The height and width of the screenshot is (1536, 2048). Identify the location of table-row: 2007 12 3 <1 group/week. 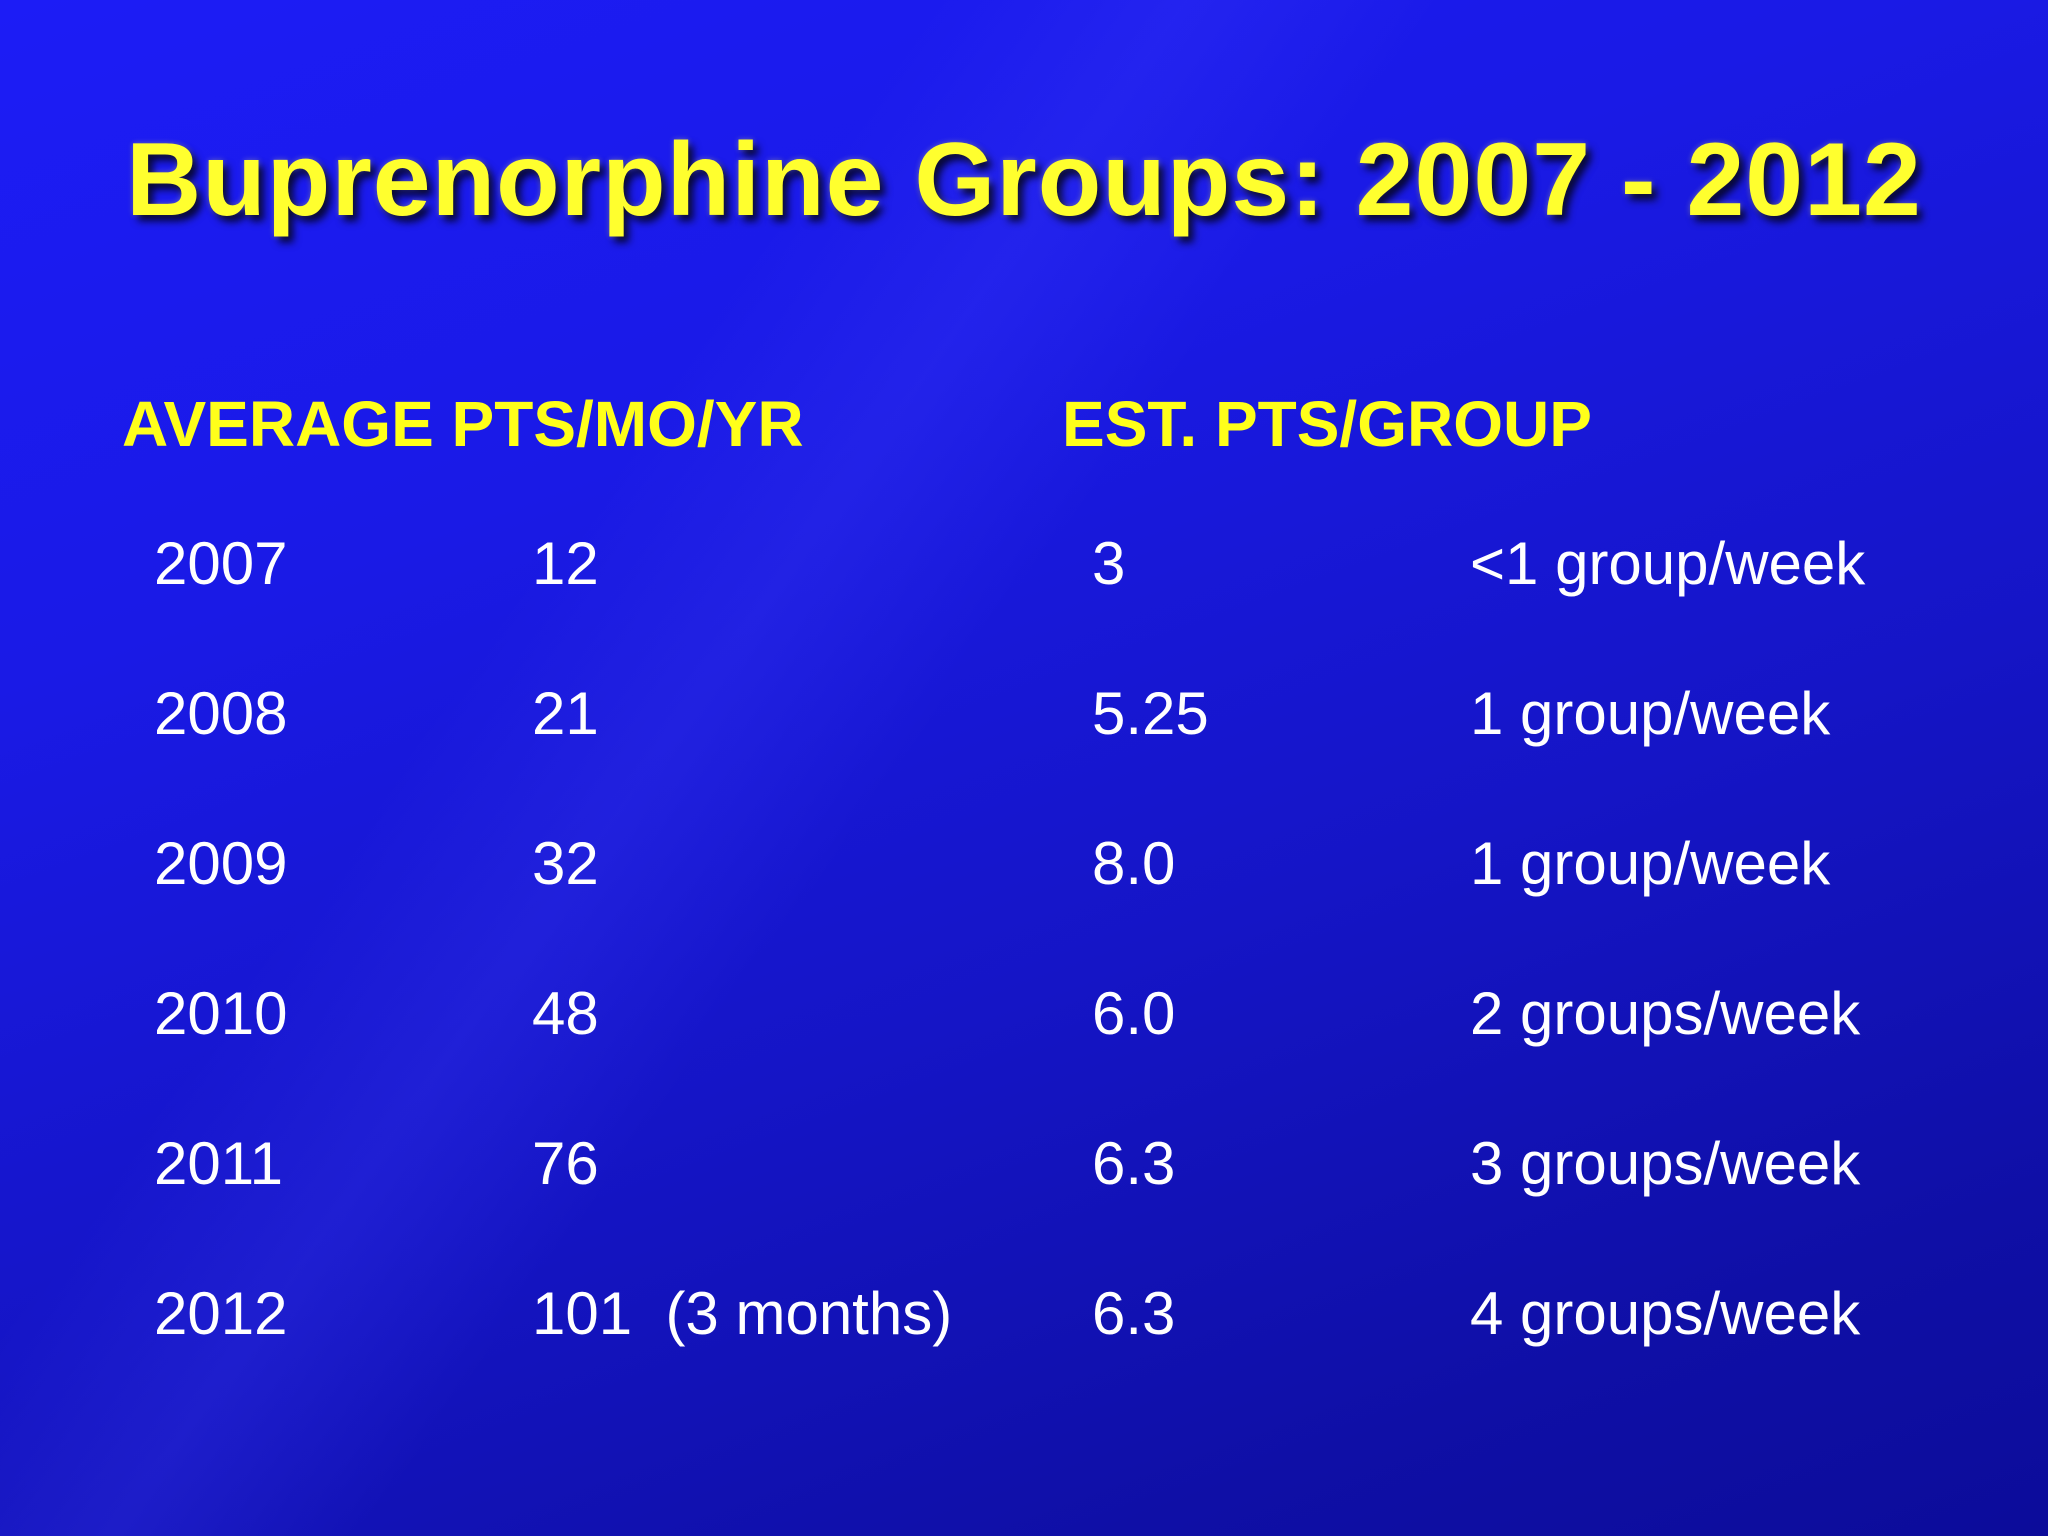
(1024, 569).